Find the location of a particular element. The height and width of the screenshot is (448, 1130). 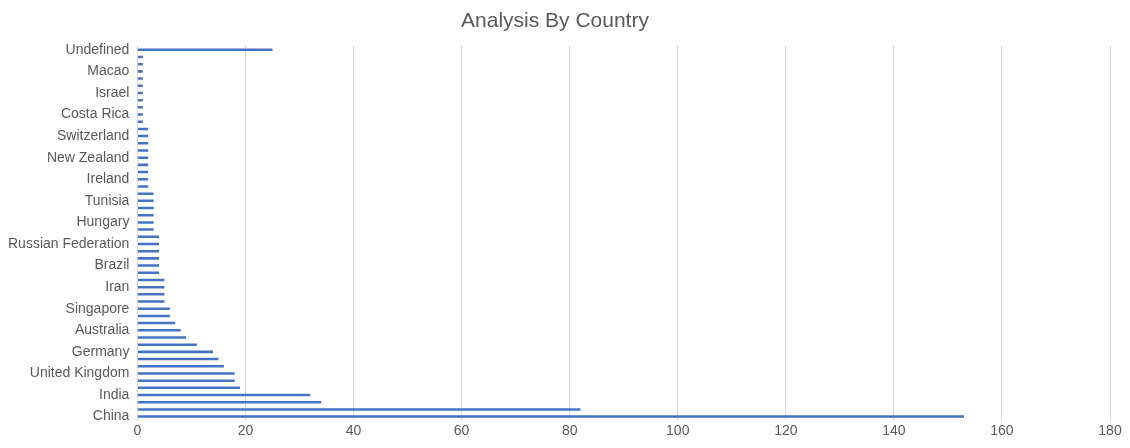

x-tick-label: 20 is located at coordinates (245, 430).